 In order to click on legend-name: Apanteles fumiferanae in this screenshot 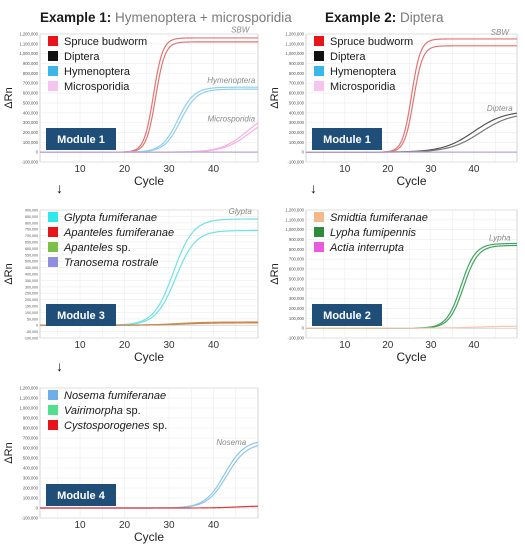, I will do `click(118, 233)`.